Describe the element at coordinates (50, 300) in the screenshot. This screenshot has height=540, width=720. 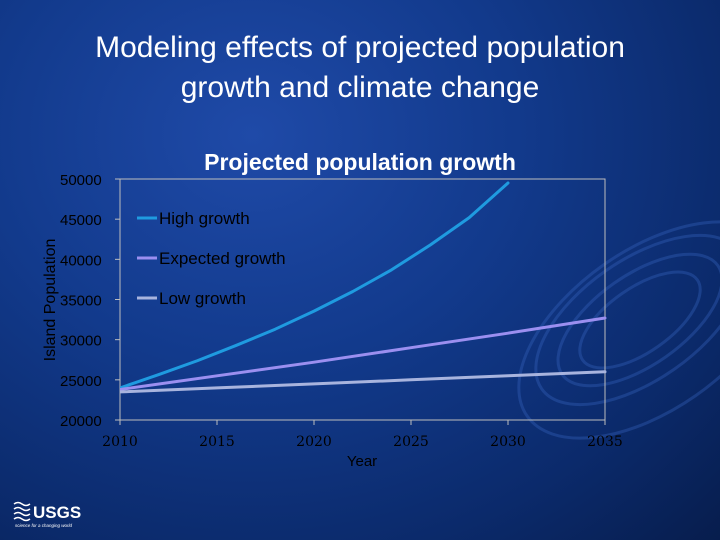
I see `y-axis-label: Island Population` at that location.